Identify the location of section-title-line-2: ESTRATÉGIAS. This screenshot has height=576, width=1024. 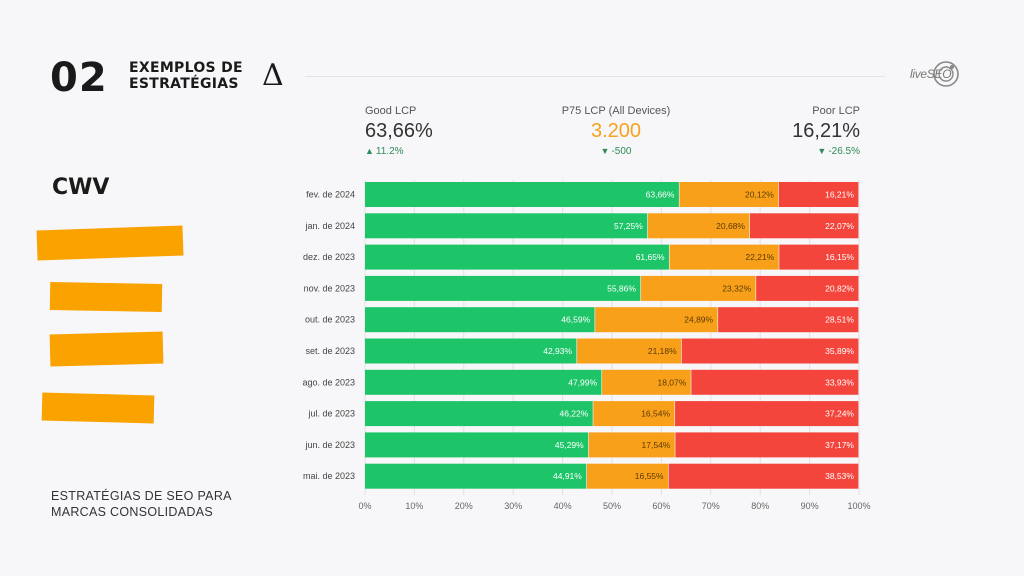
(184, 84).